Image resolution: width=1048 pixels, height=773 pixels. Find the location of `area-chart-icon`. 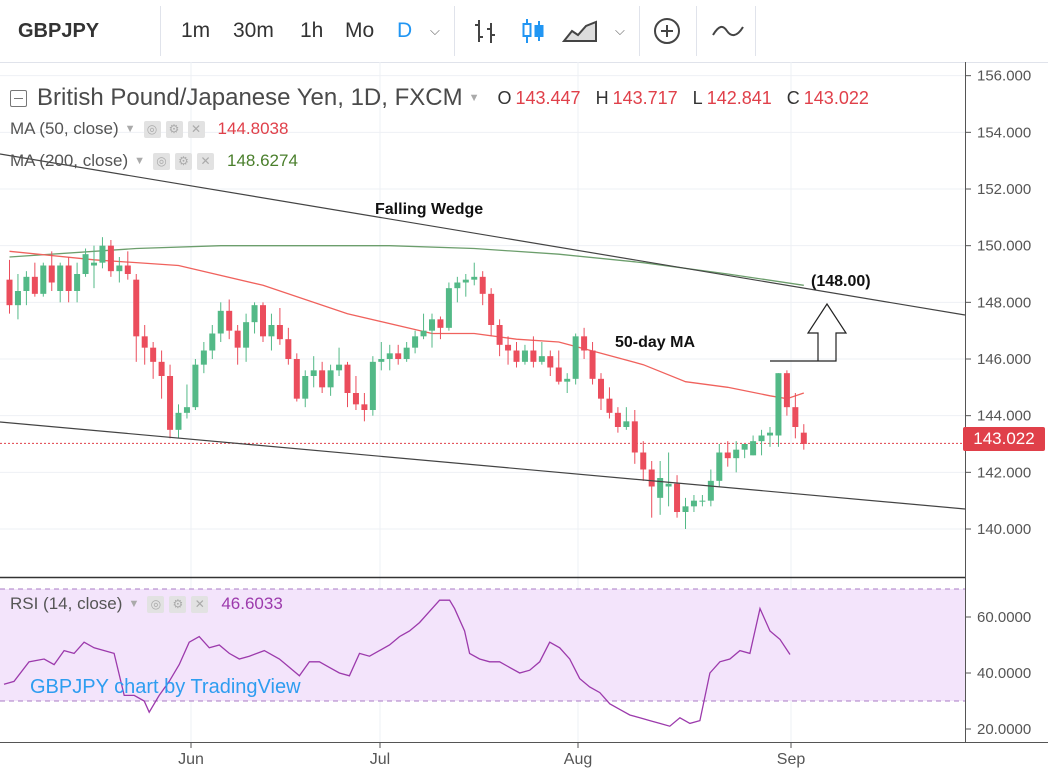

area-chart-icon is located at coordinates (580, 31).